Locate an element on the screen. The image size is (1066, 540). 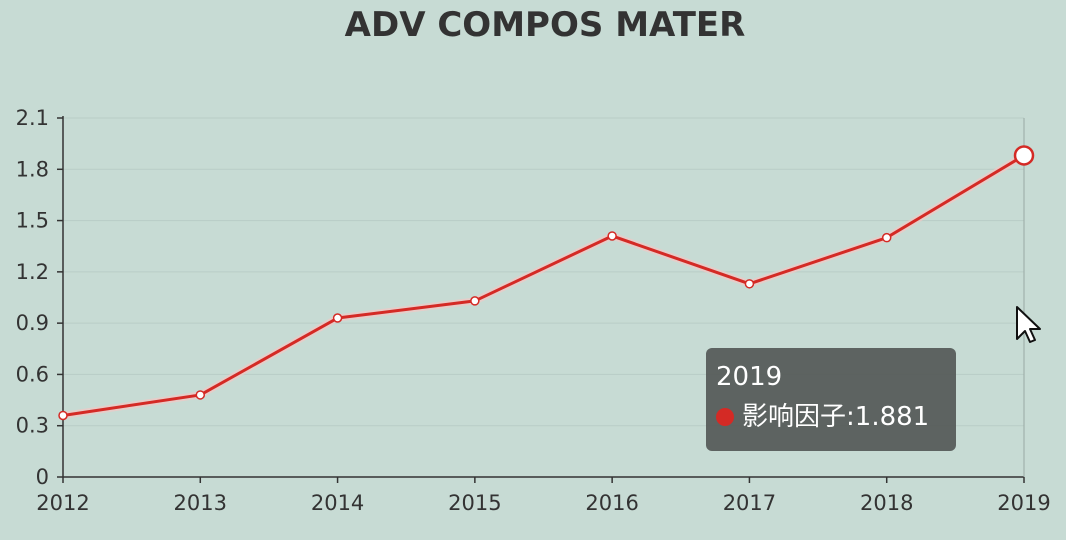
x-tick-label: 2017 is located at coordinates (749, 503).